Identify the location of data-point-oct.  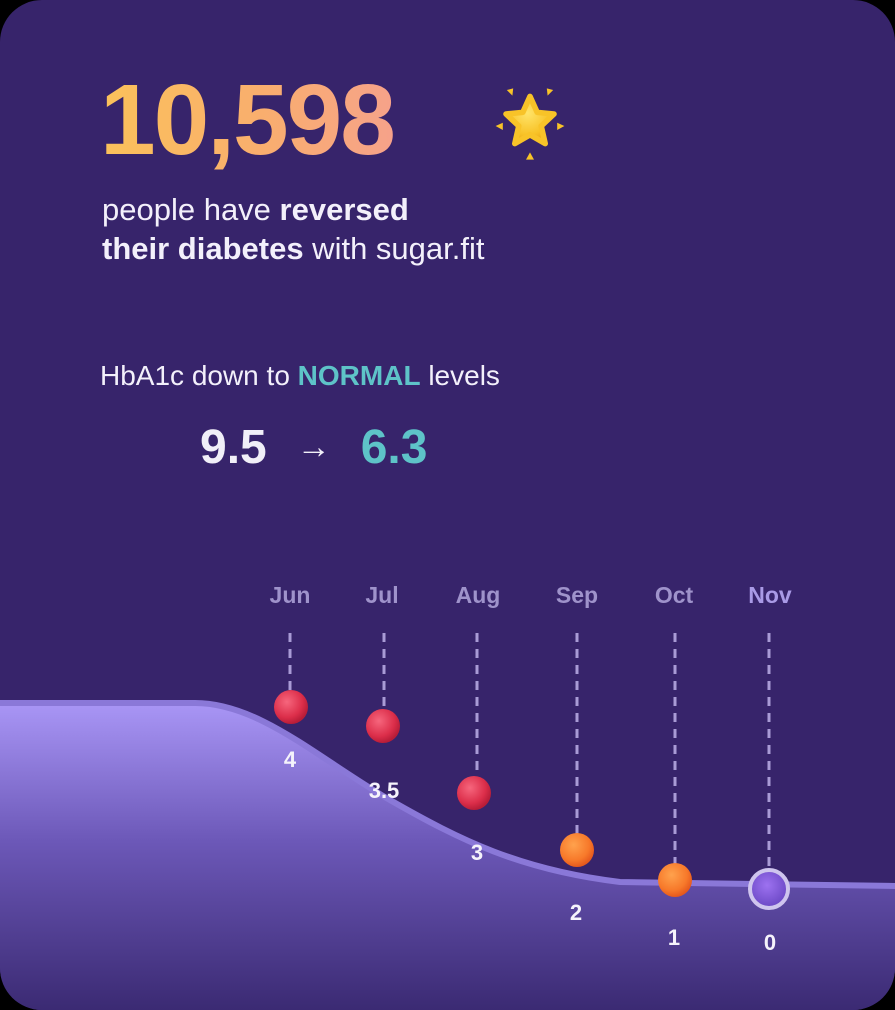
(675, 880).